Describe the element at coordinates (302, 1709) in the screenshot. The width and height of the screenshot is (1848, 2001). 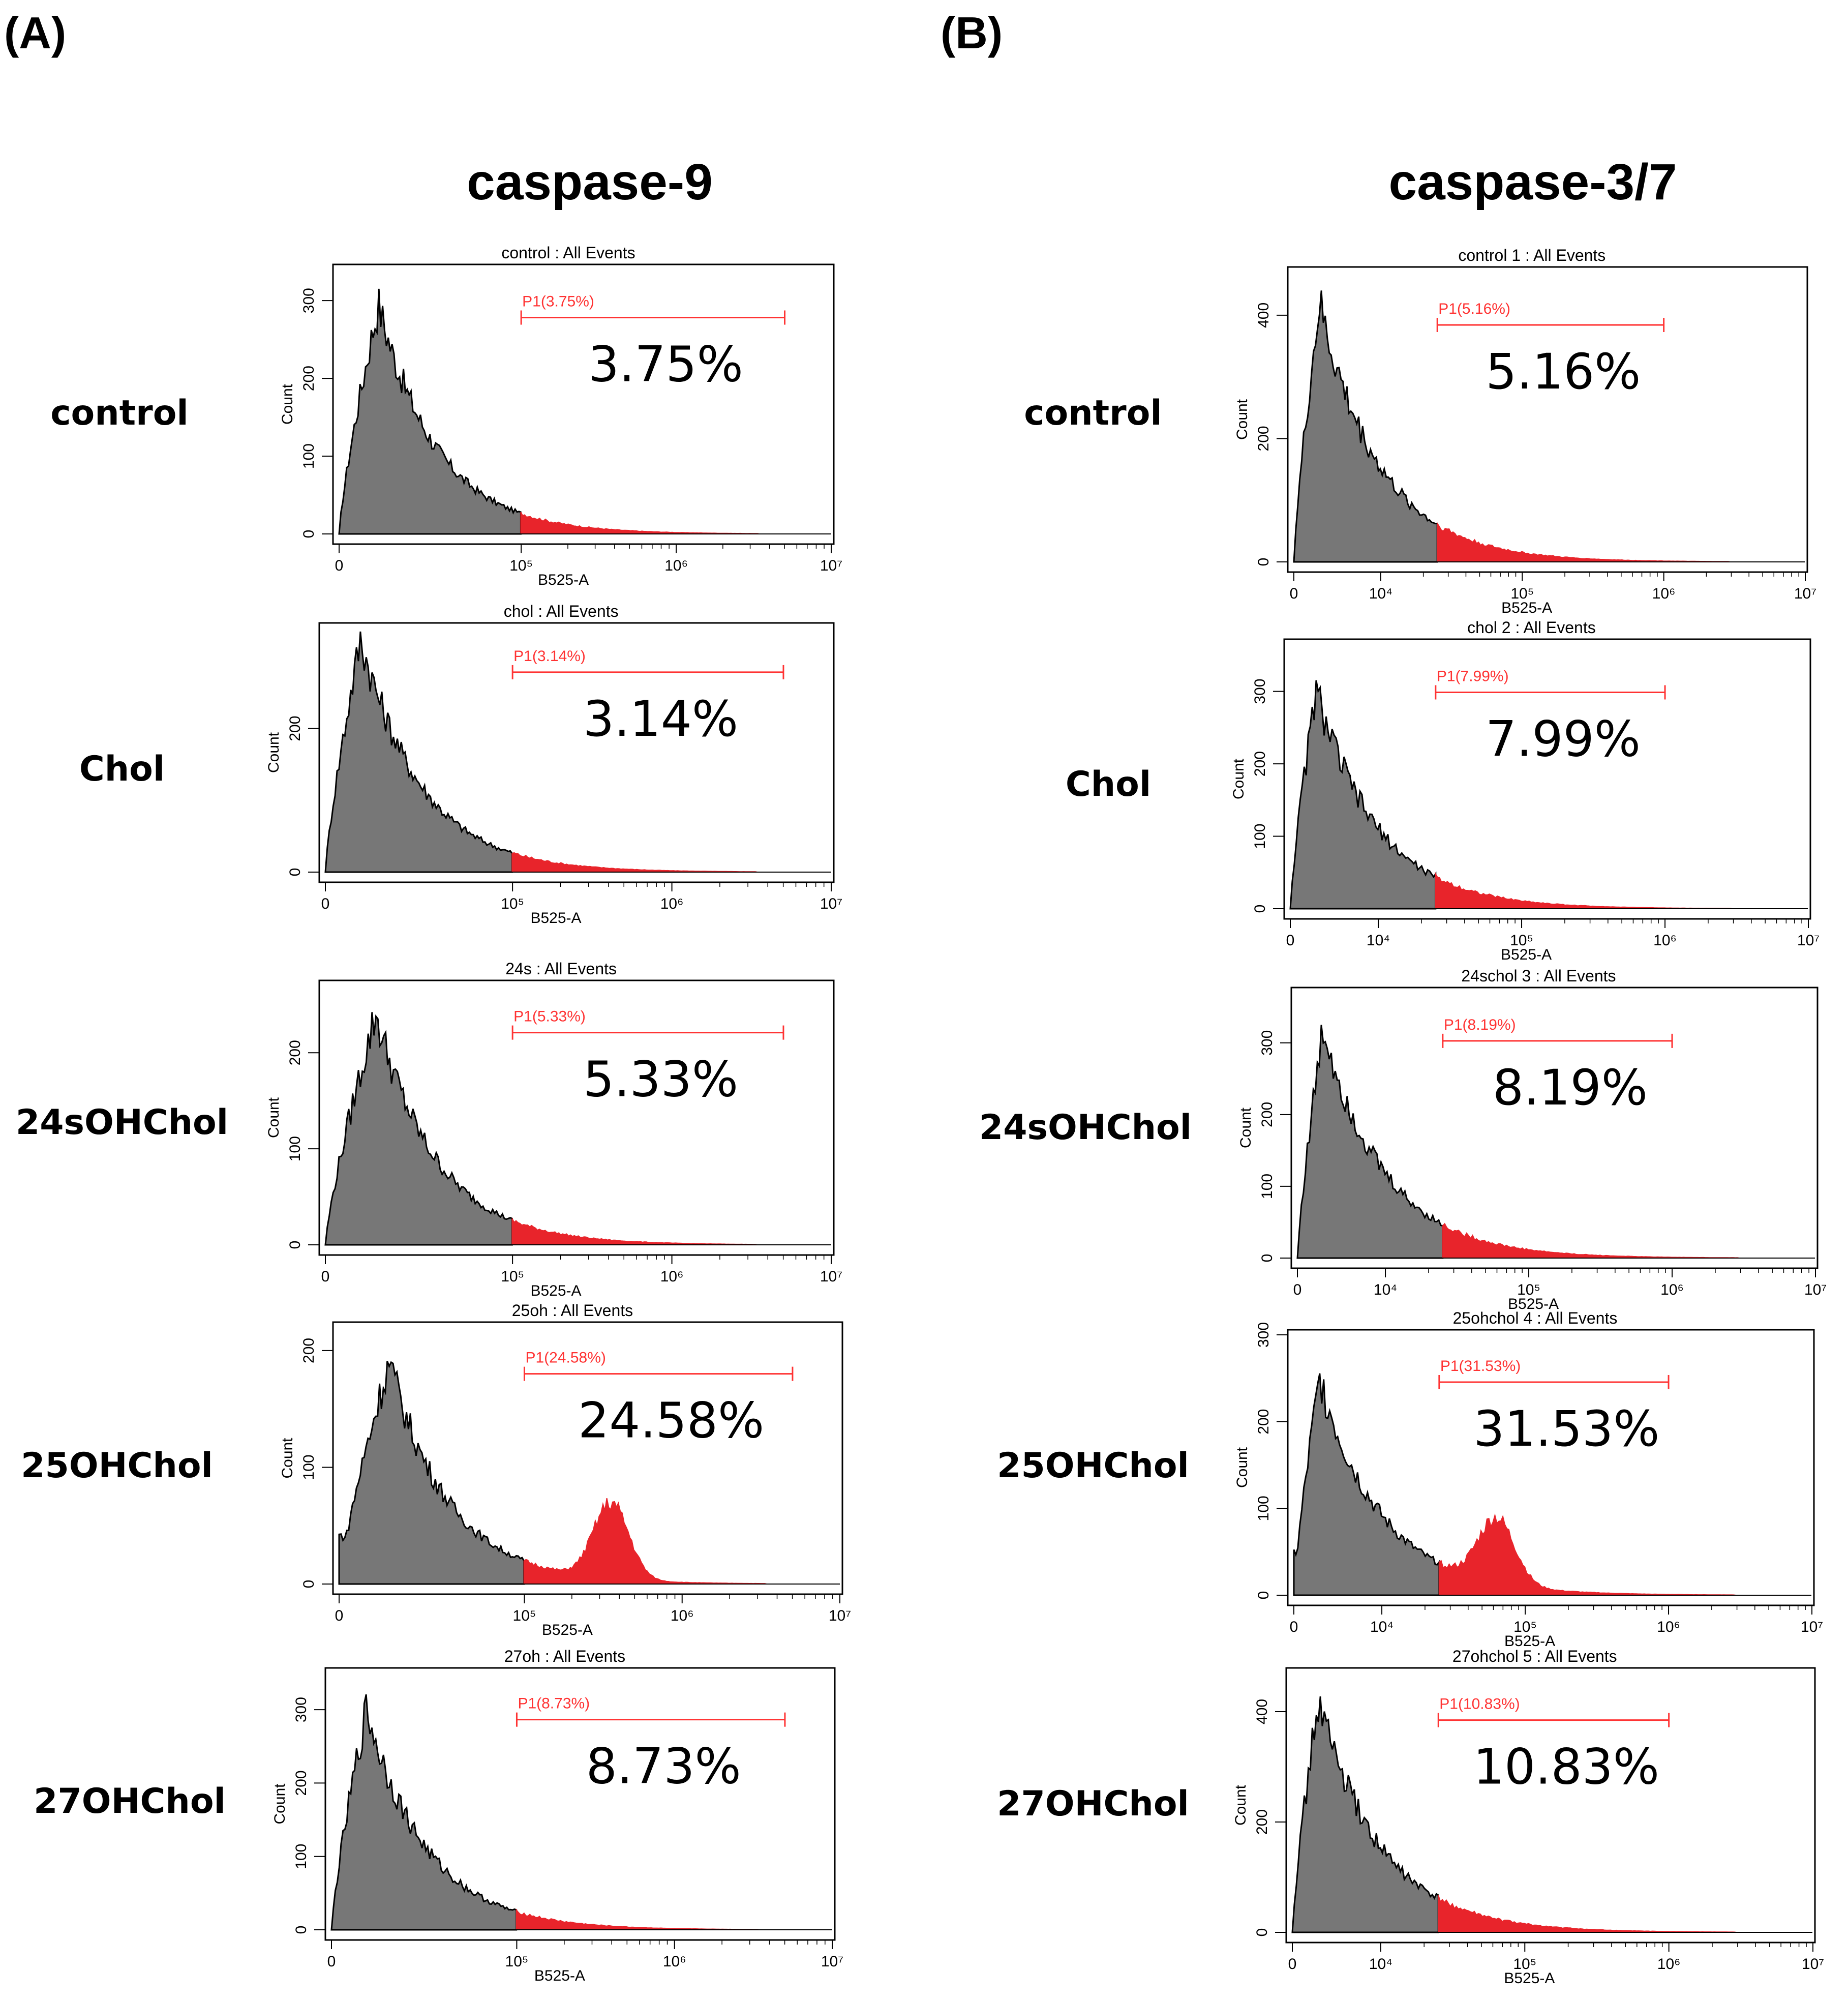
I see `y-tick-label: 300` at that location.